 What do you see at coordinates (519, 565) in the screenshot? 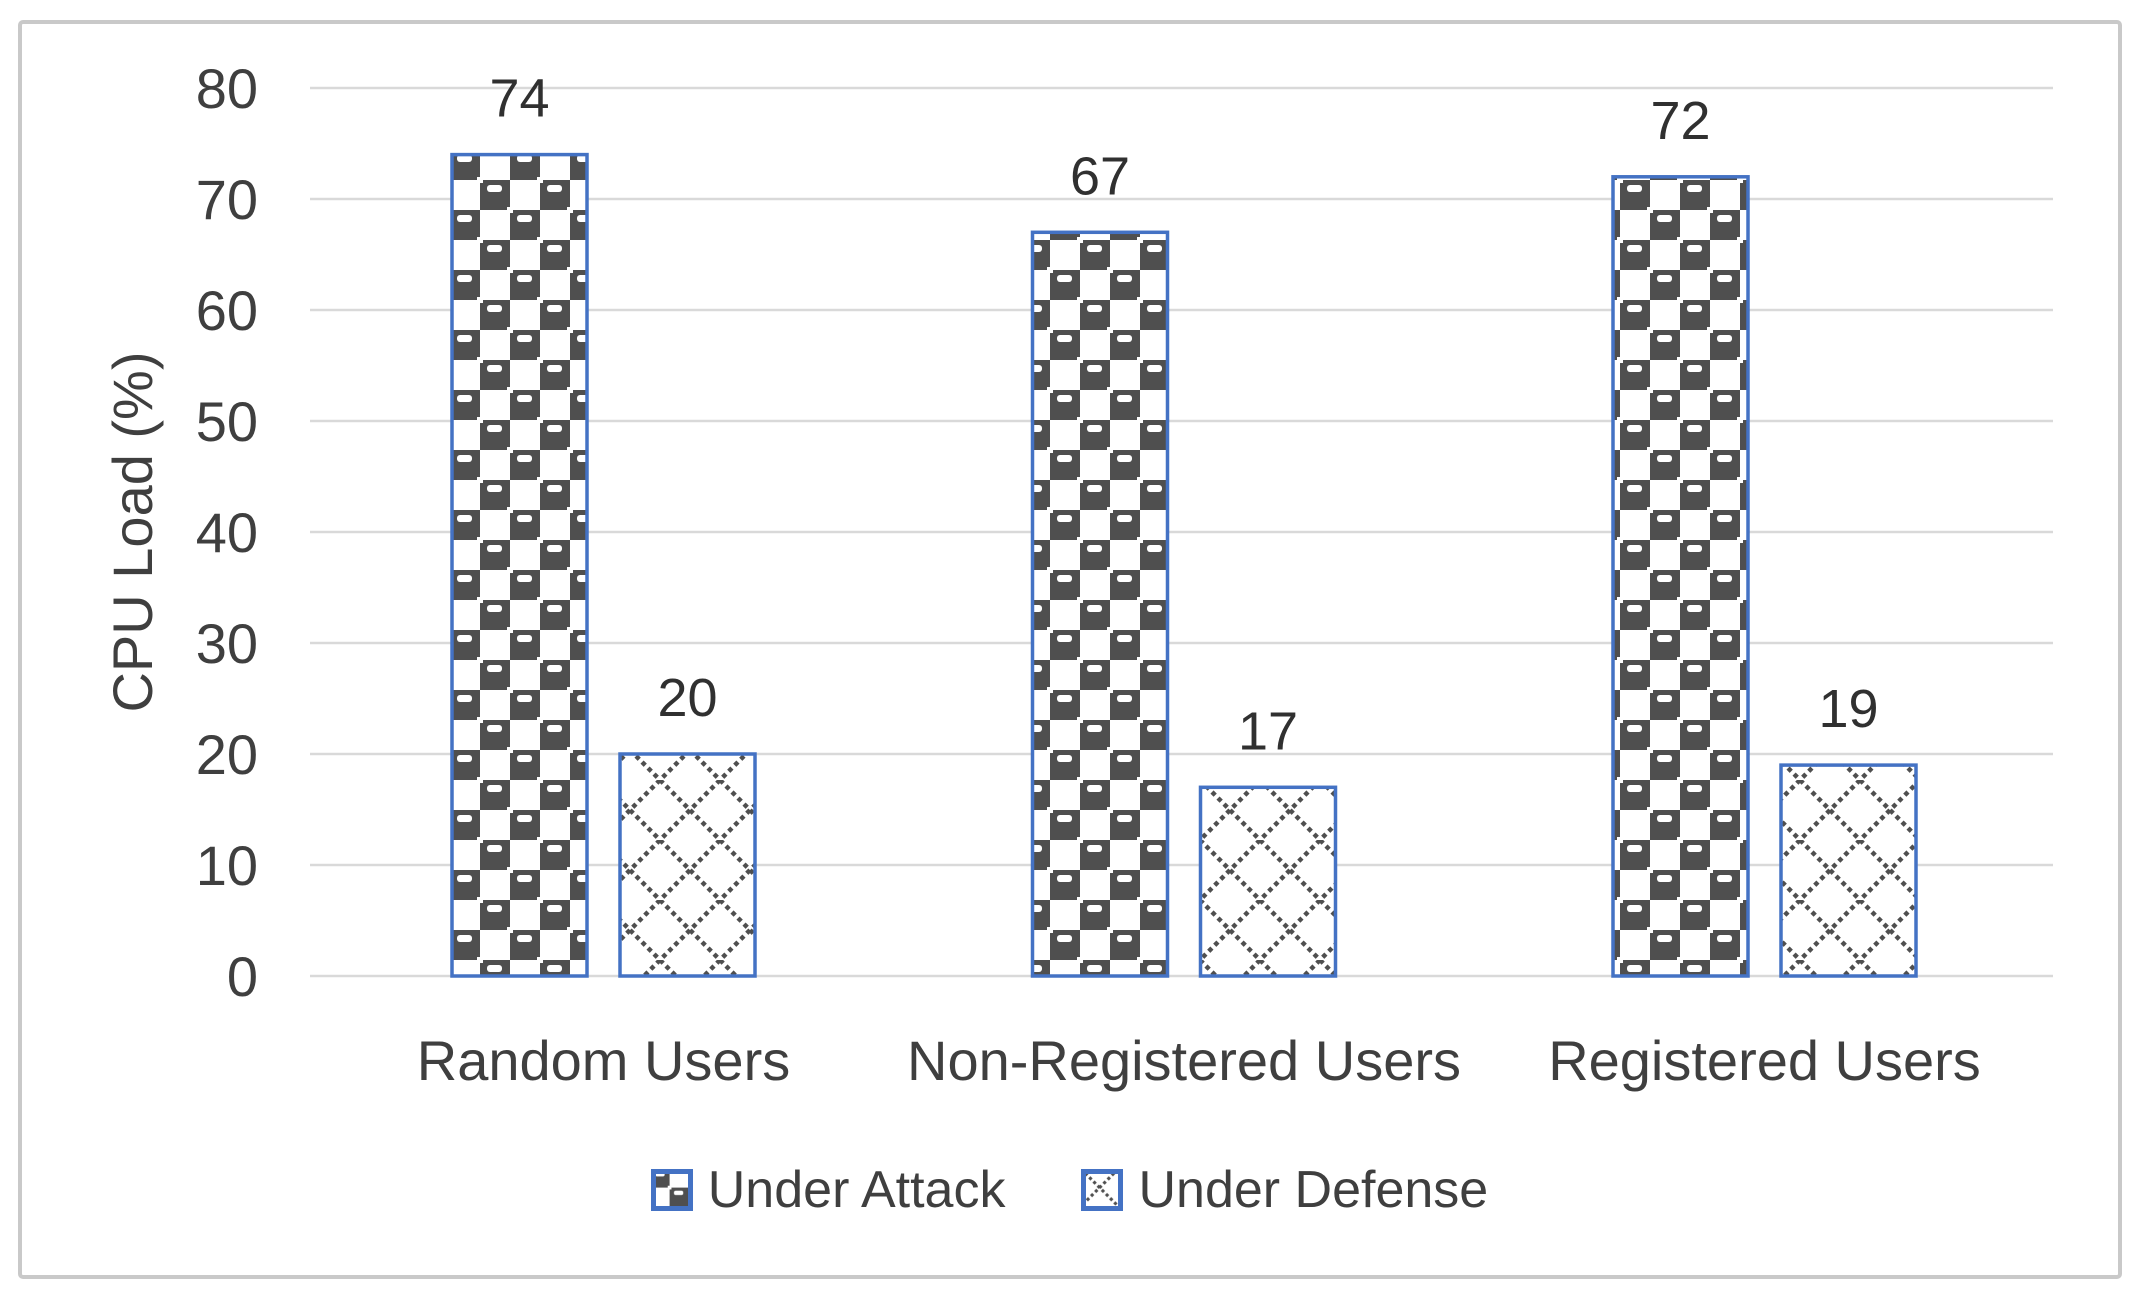
I see `bar-under-attack-random-users` at bounding box center [519, 565].